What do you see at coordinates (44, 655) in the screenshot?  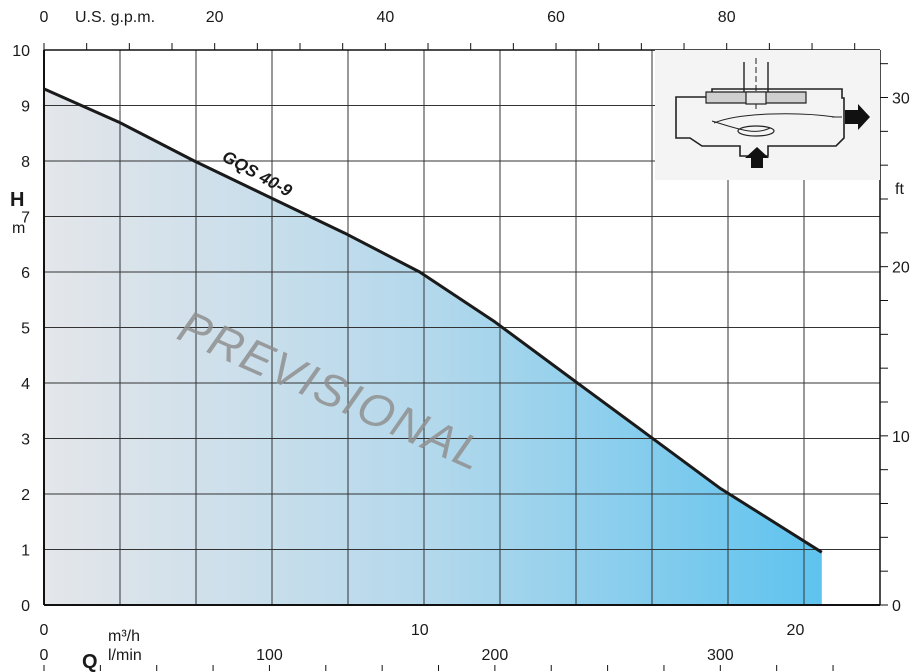 I see `x-tick-label-lmin: 0` at bounding box center [44, 655].